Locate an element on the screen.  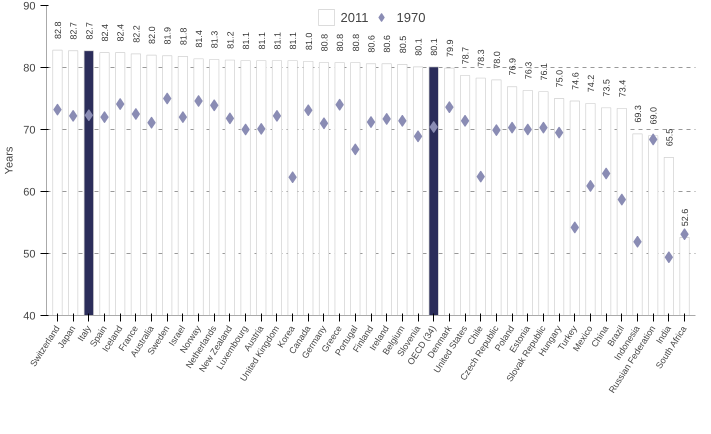
y-tick-label: 40 is located at coordinates (29, 316).